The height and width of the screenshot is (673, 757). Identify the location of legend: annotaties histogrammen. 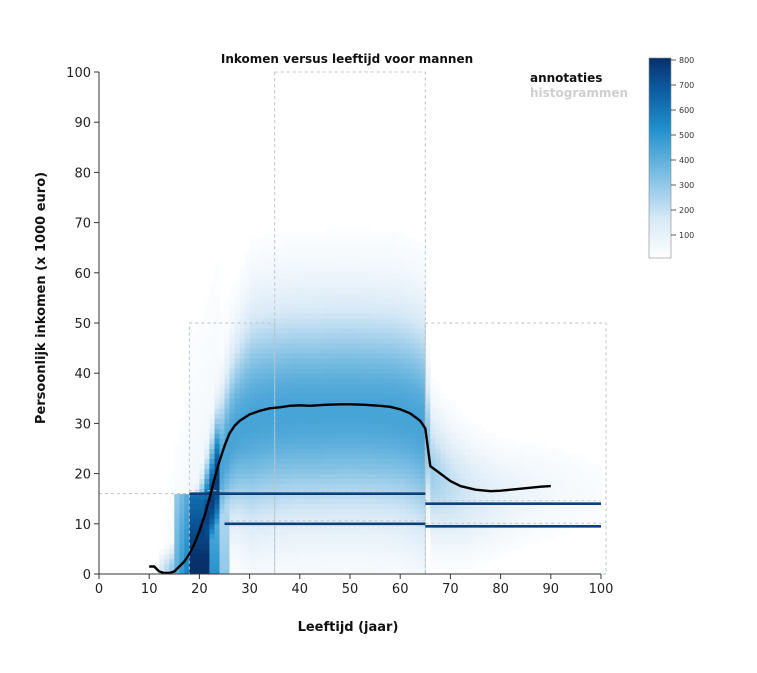
(579, 85).